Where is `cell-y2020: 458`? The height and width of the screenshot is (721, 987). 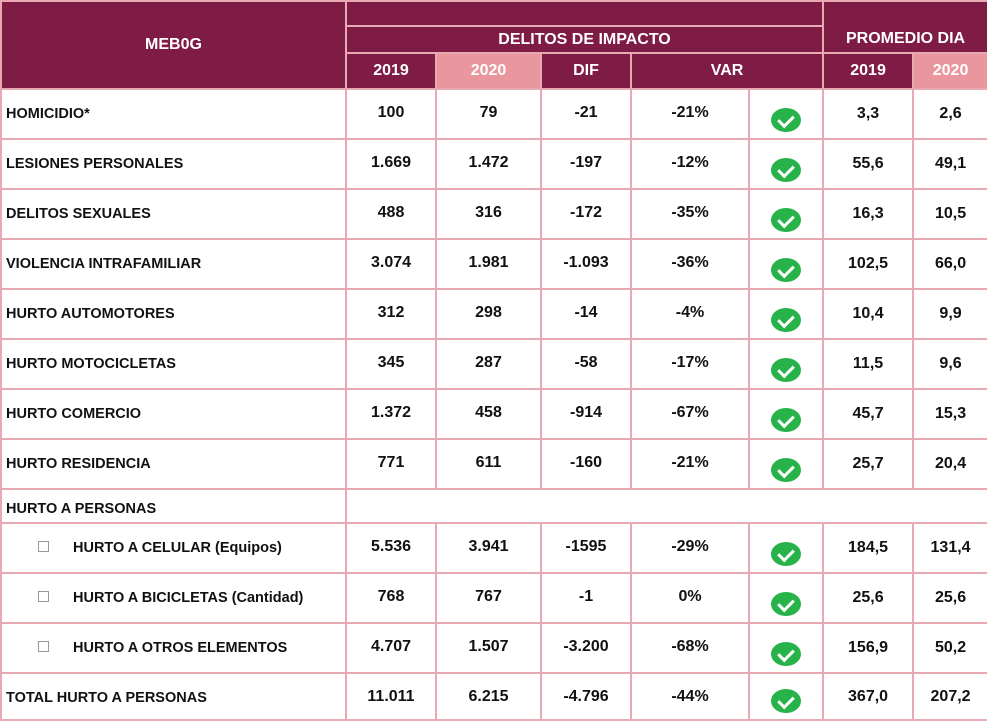 cell-y2020: 458 is located at coordinates (488, 414).